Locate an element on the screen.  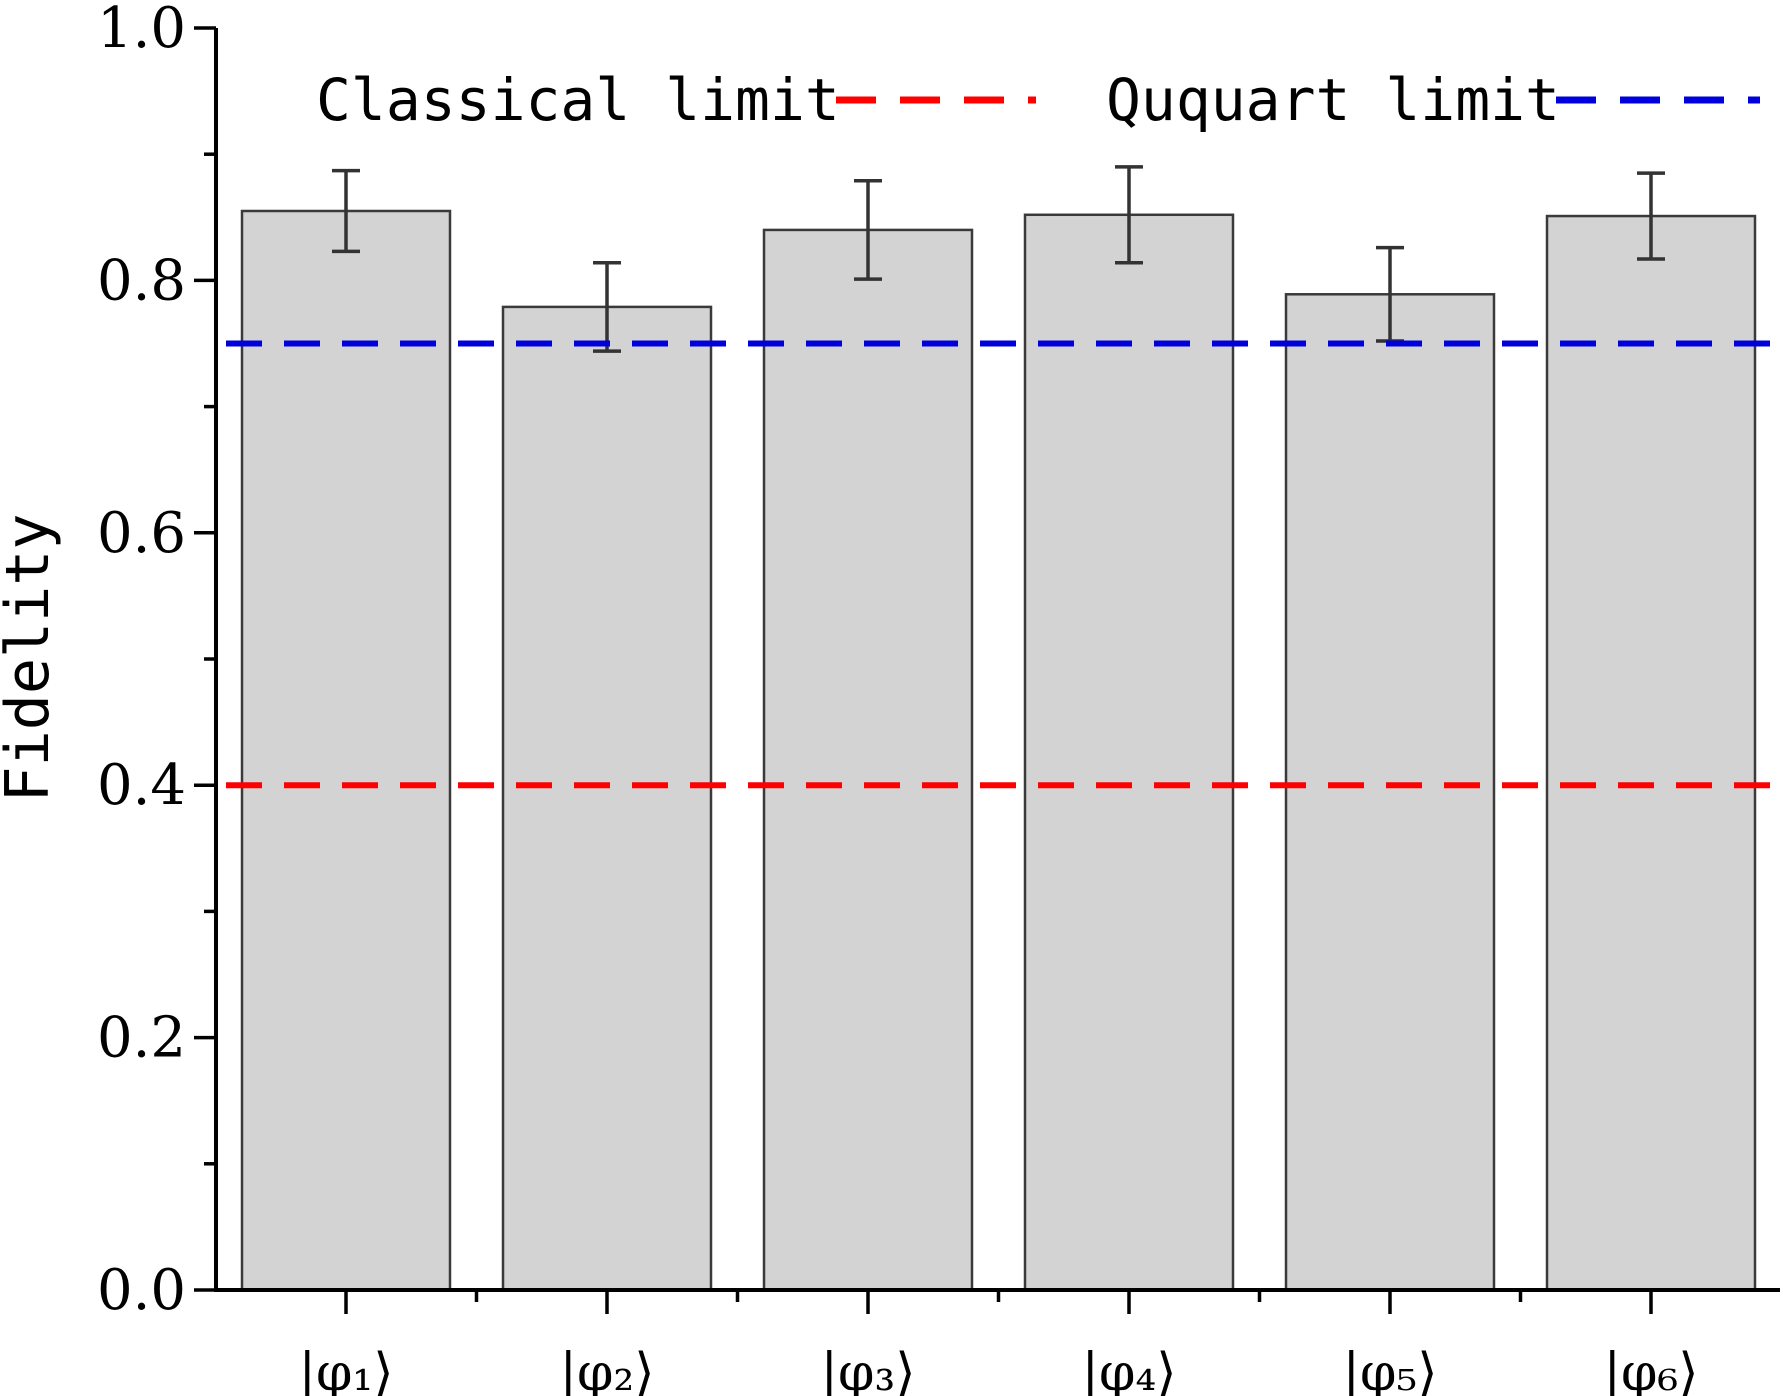
legend: Classical limit Ququart limit is located at coordinates (1038, 100).